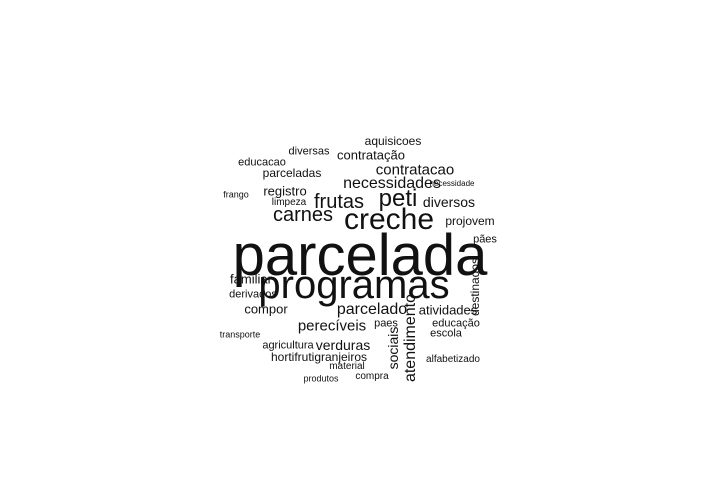 The image size is (720, 504). I want to click on word-atividades: atividades, so click(448, 310).